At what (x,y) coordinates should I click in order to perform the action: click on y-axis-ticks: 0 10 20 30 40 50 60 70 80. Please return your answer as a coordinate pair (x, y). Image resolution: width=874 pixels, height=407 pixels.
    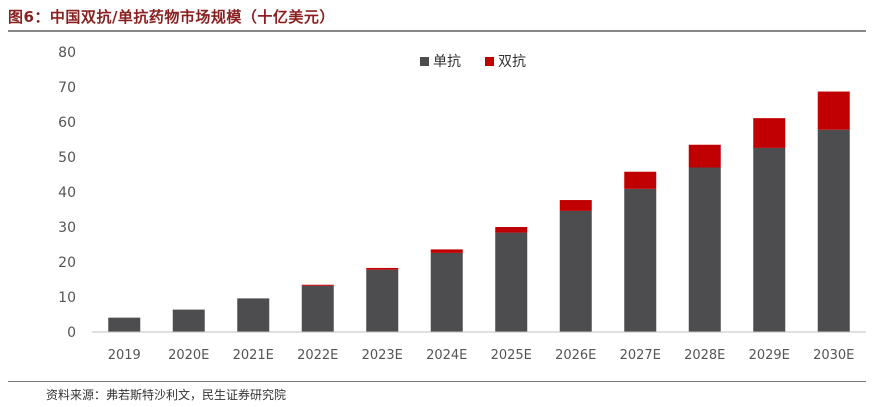
    Looking at the image, I should click on (67, 193).